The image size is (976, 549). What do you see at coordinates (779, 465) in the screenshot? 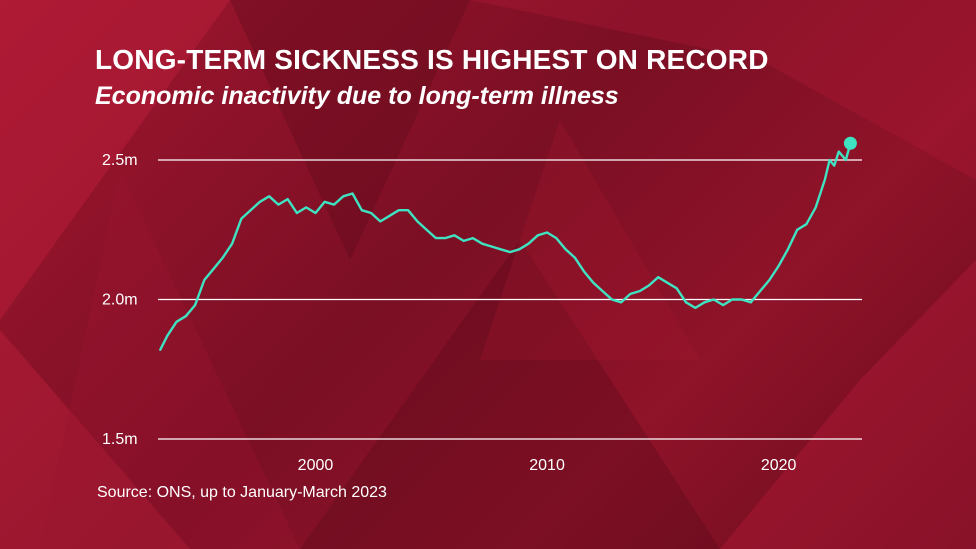
I see `x-tick-label-2020: 2020` at bounding box center [779, 465].